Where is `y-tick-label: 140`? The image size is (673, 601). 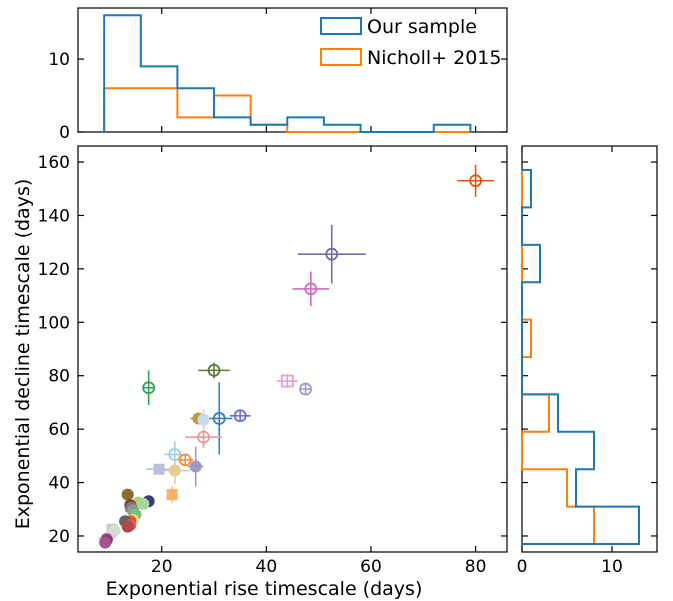 y-tick-label: 140 is located at coordinates (54, 216).